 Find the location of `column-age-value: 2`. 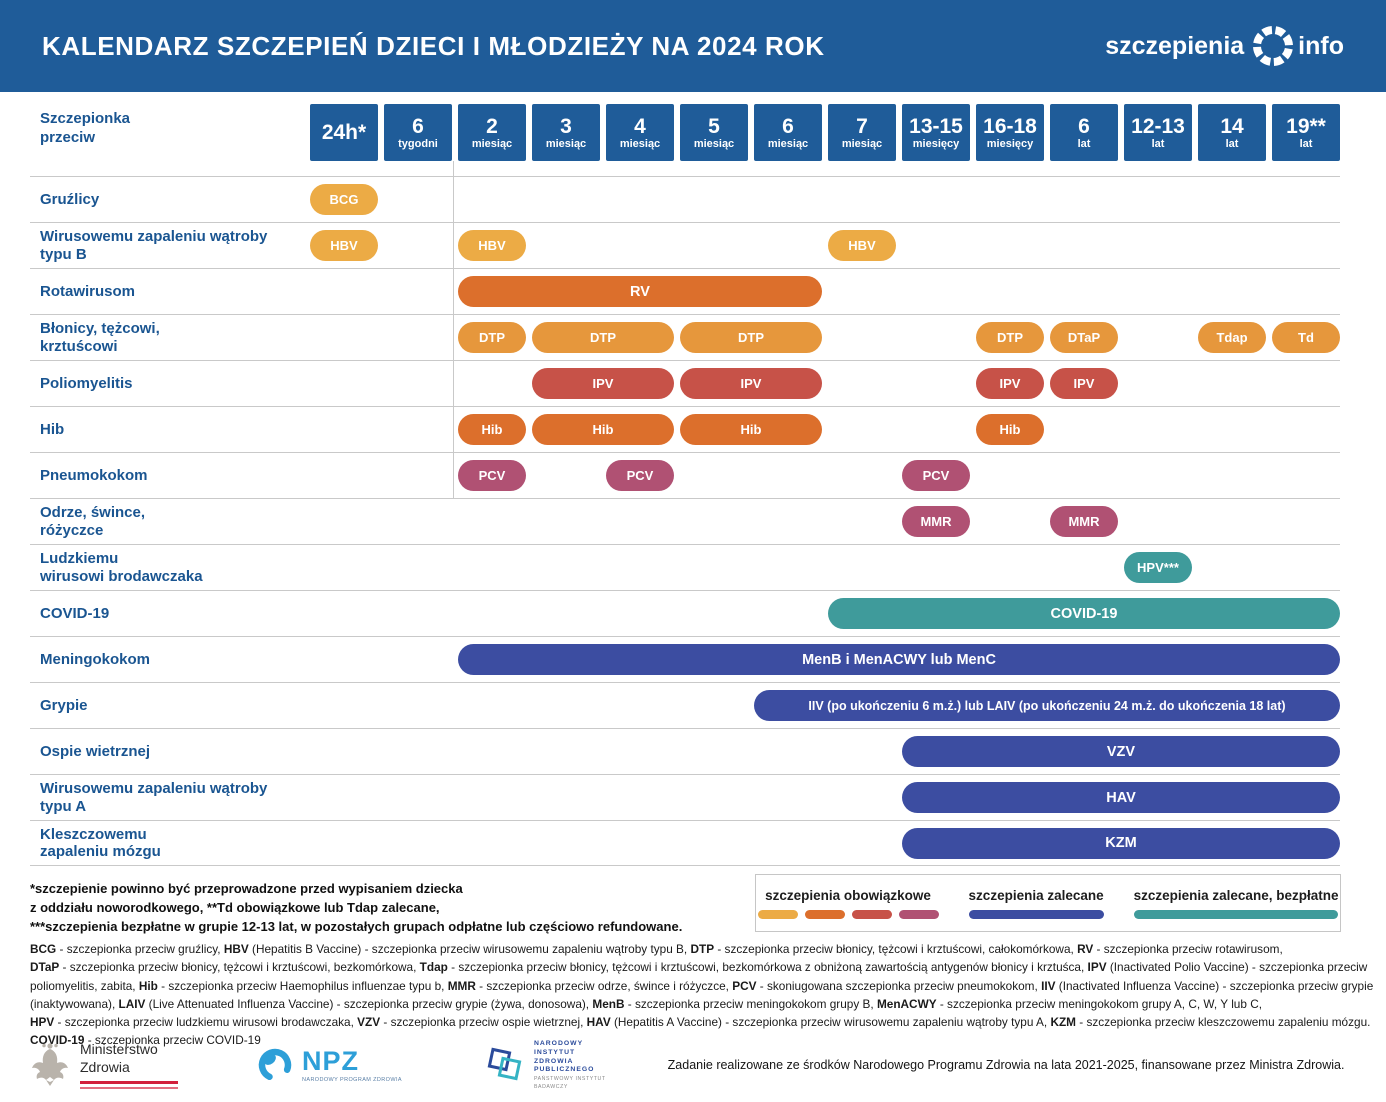

column-age-value: 2 is located at coordinates (492, 126).